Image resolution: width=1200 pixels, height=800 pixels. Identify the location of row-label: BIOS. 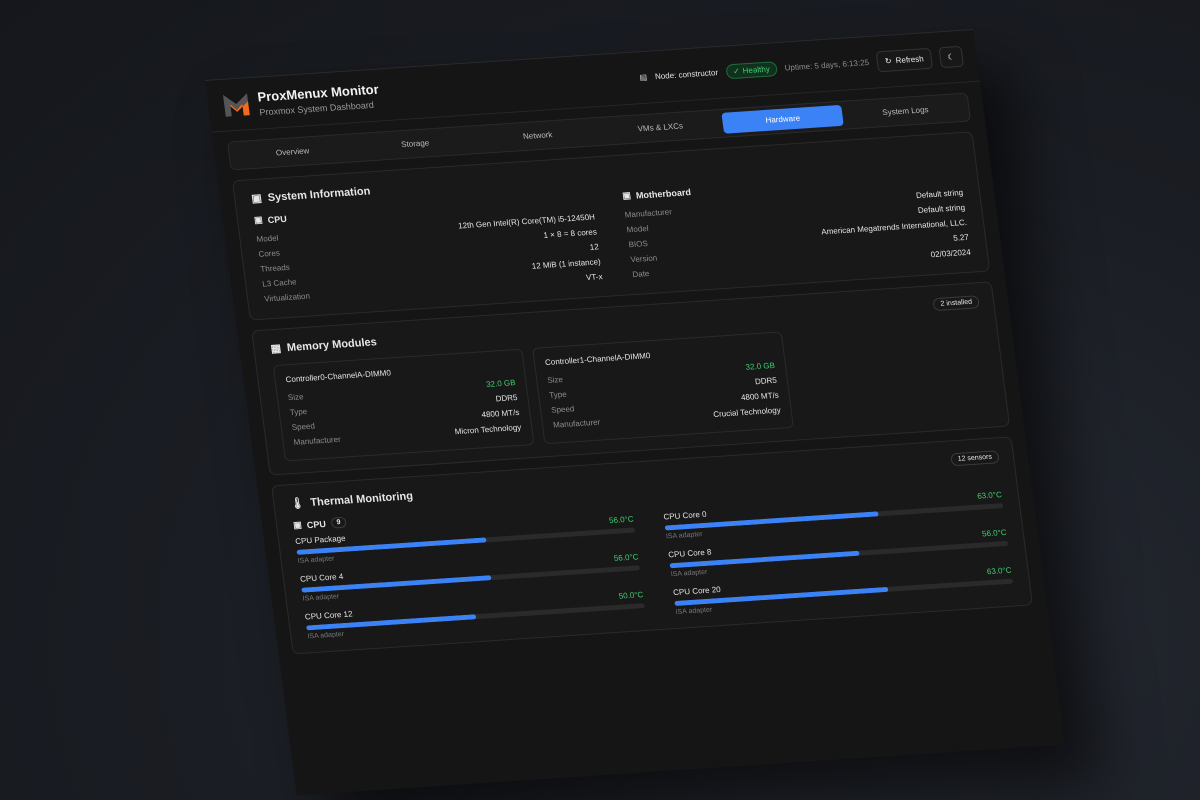
(638, 244).